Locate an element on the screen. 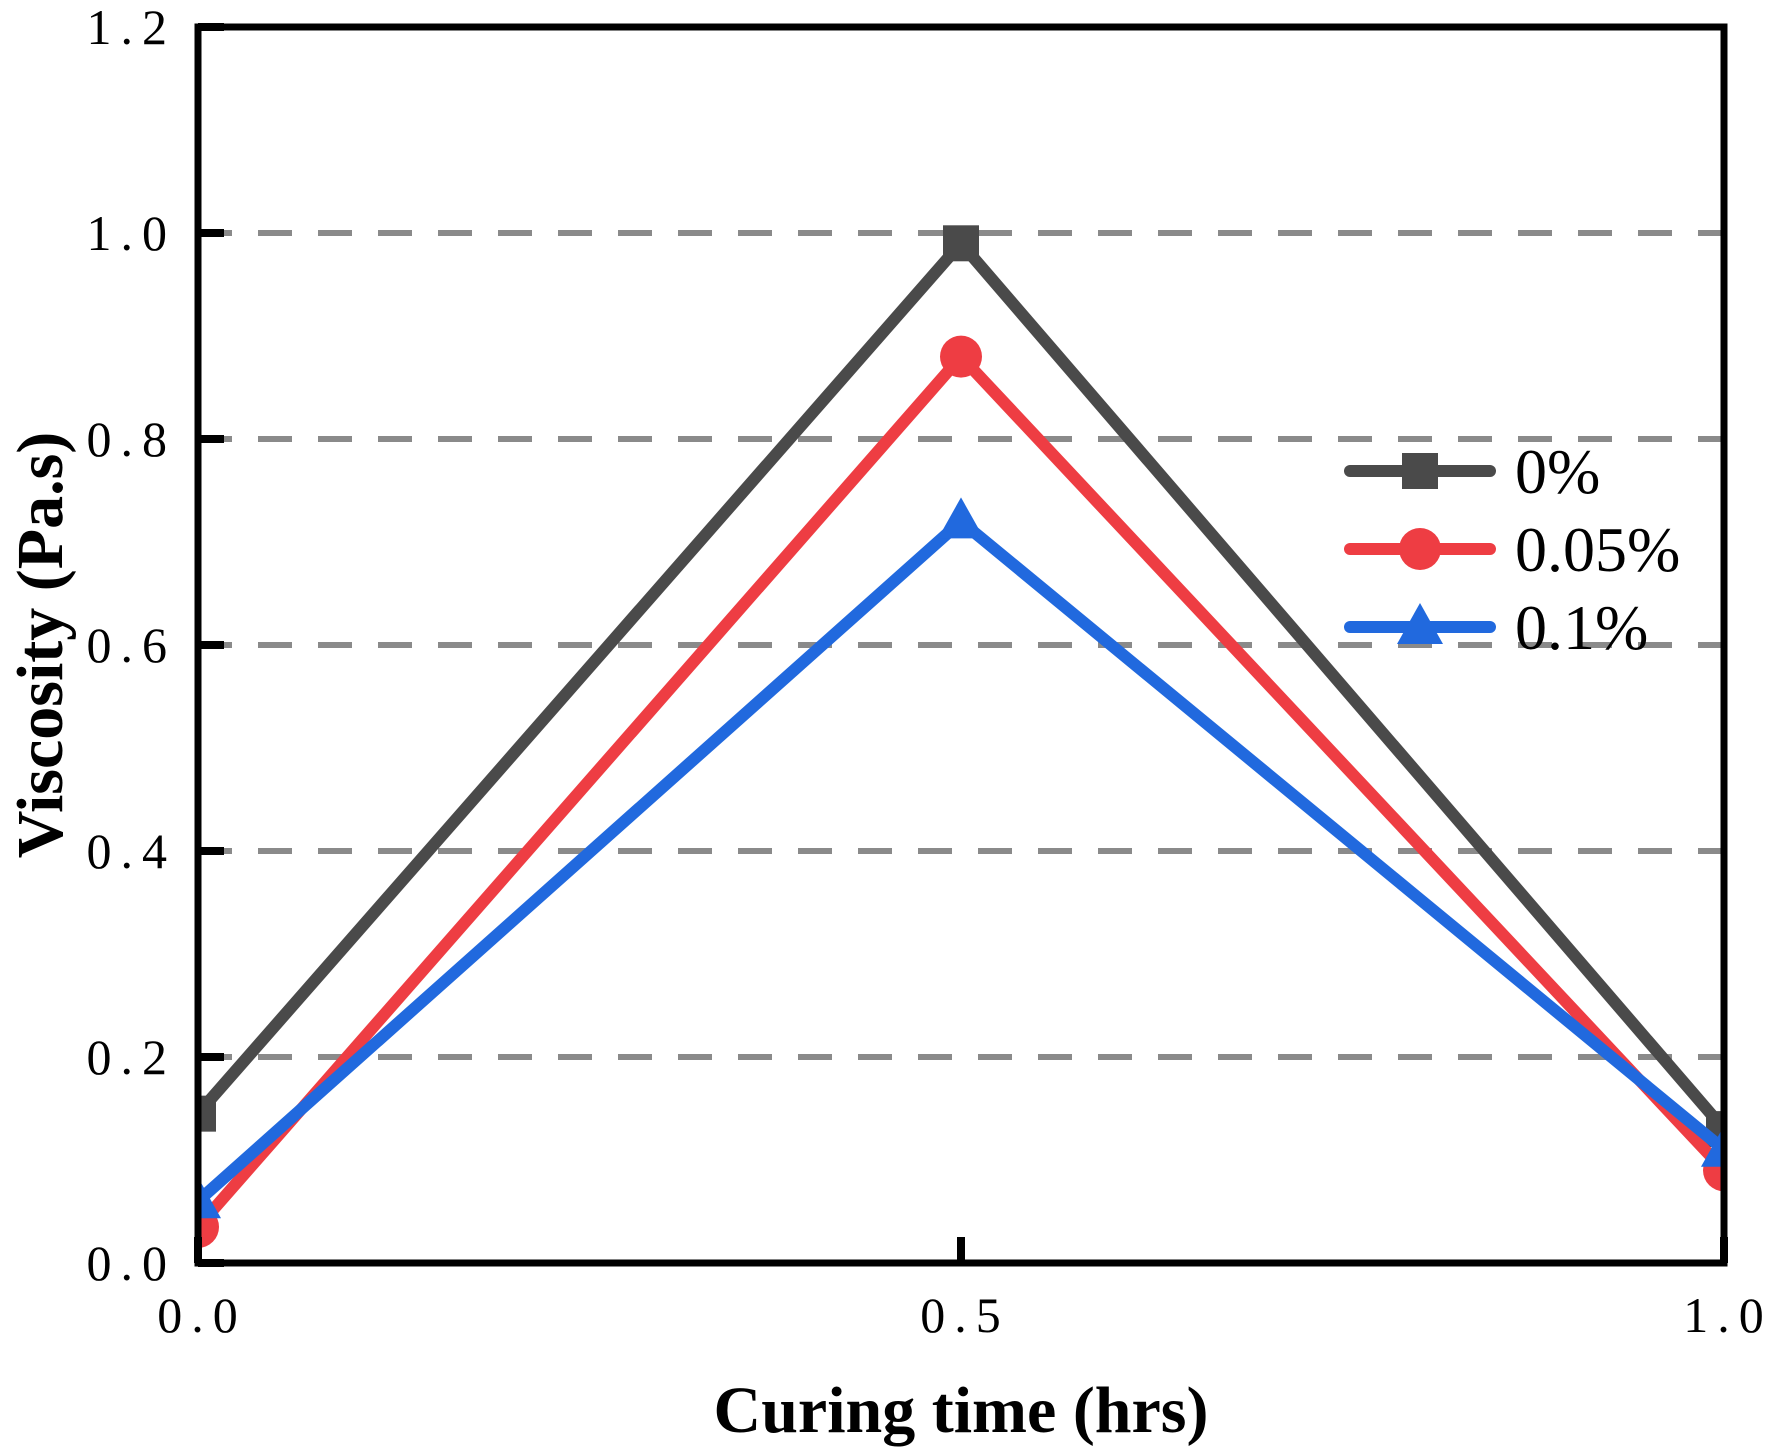 The height and width of the screenshot is (1451, 1779). legend-entry-0.1%: 0.1% is located at coordinates (1496, 627).